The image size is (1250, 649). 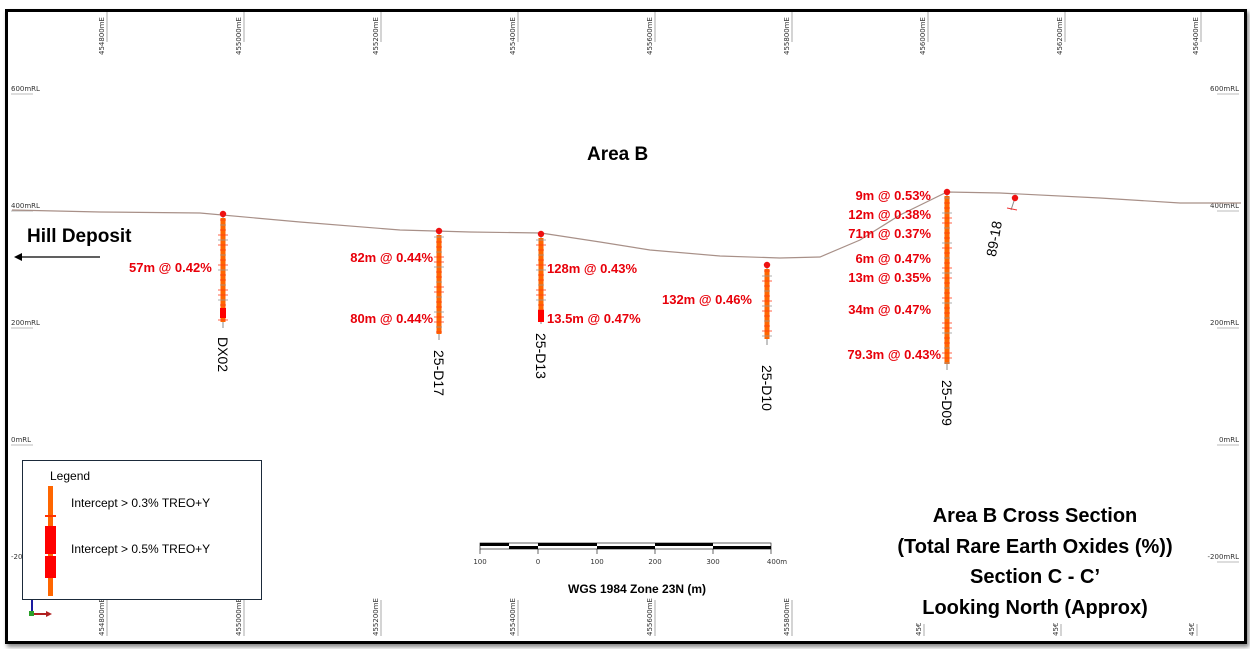 What do you see at coordinates (712, 562) in the screenshot?
I see `scale-tick-label: 300` at bounding box center [712, 562].